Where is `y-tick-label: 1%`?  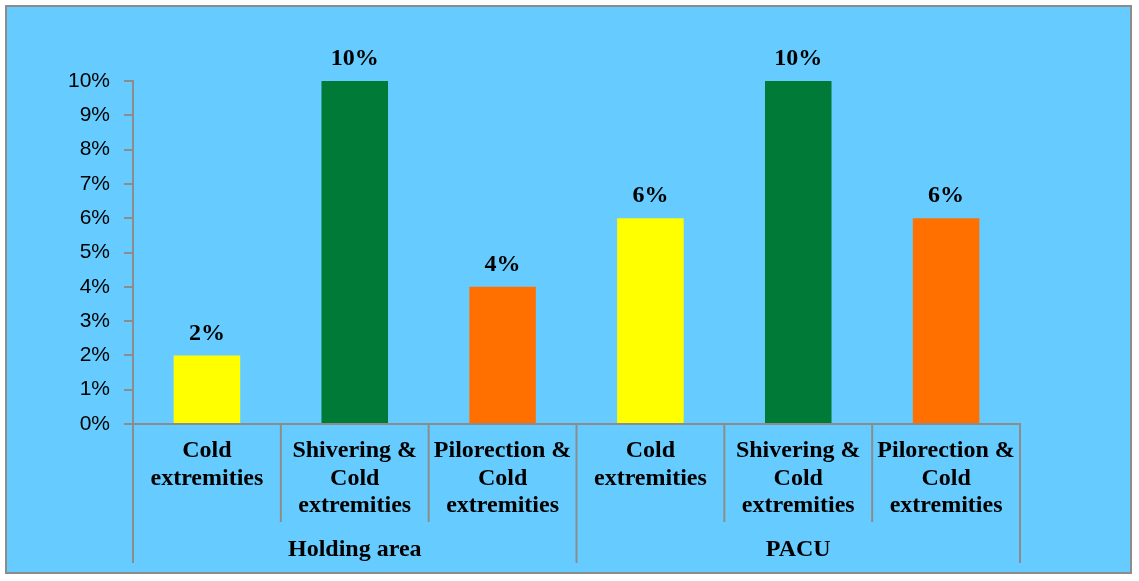
y-tick-label: 1% is located at coordinates (94, 388).